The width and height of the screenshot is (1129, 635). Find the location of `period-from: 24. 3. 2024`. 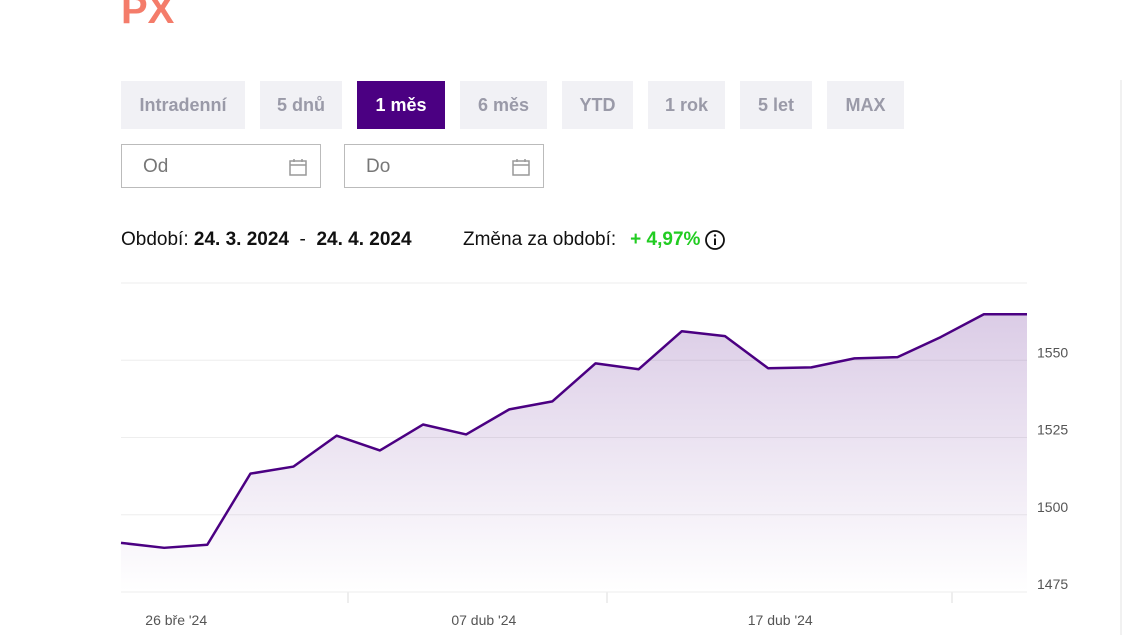

period-from: 24. 3. 2024 is located at coordinates (241, 239).